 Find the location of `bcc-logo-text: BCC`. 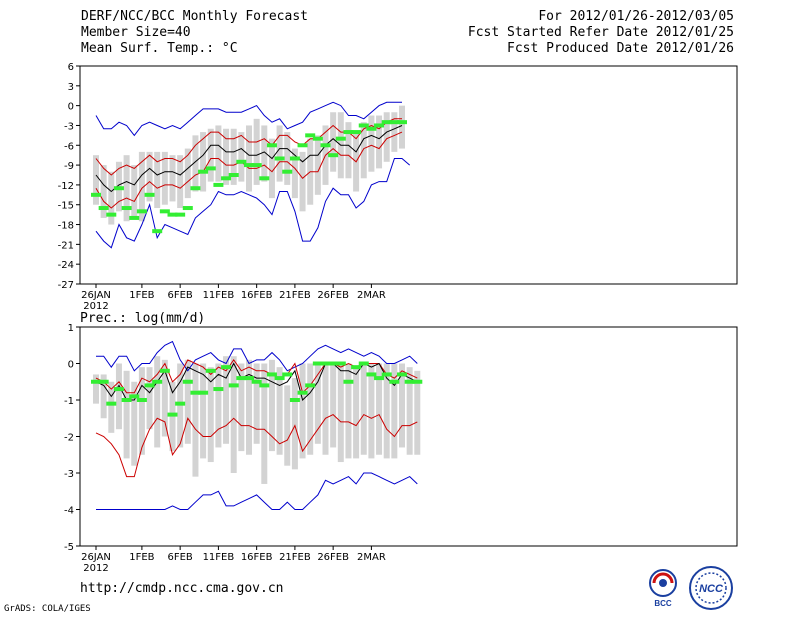

bcc-logo-text: BCC is located at coordinates (663, 603).